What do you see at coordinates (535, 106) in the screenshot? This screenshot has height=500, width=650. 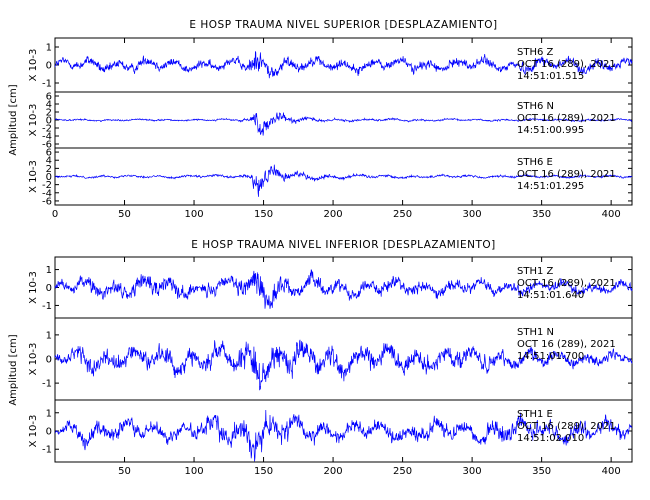 I see `station-info-line: STH6 N` at bounding box center [535, 106].